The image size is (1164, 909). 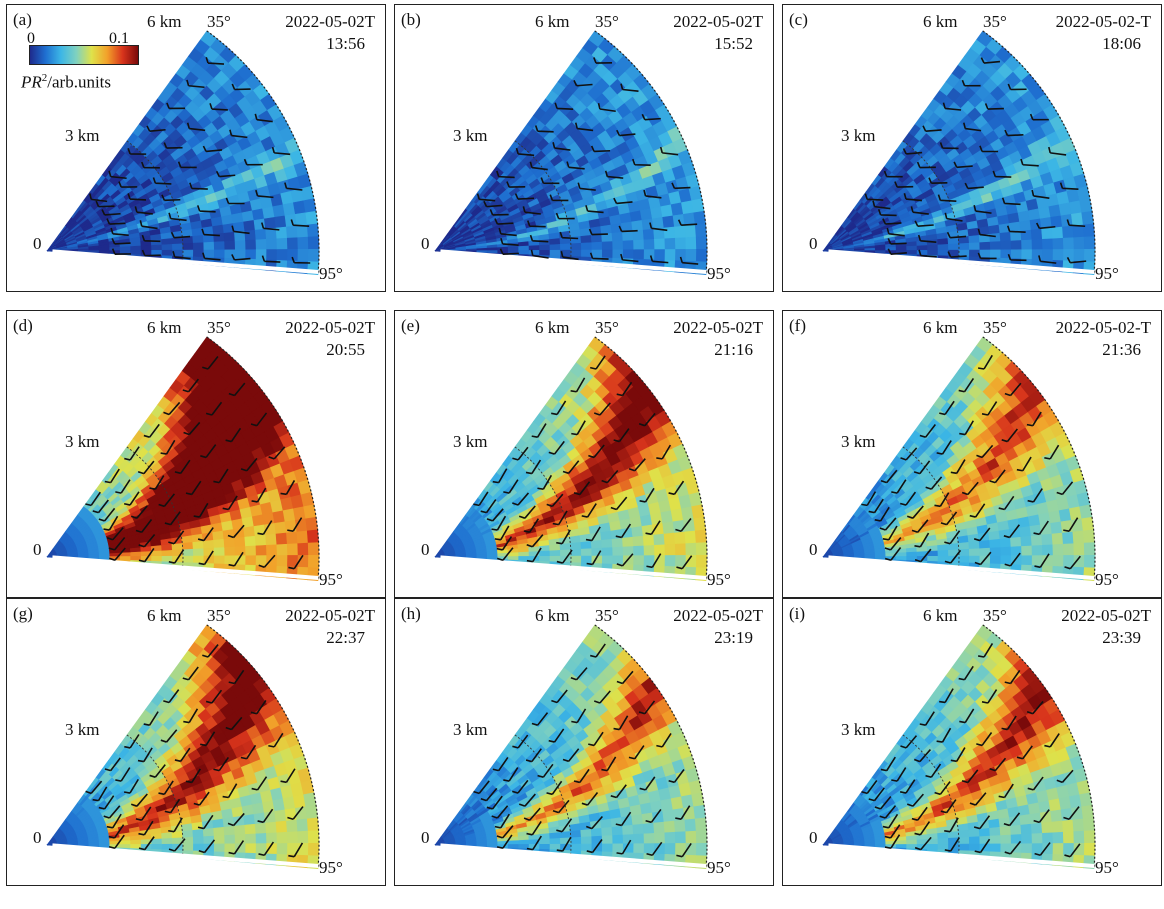 What do you see at coordinates (972, 454) in the screenshot?
I see `lidar-panel-f: (f) 6 km 35° 2022-05-02-T 21:36 3 km 0 95°` at bounding box center [972, 454].